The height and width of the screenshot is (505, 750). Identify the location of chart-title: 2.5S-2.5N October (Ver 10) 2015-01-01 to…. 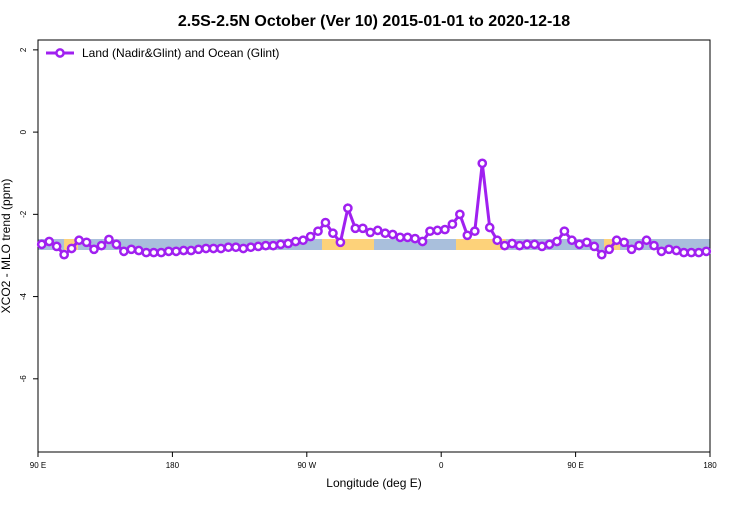
(374, 21).